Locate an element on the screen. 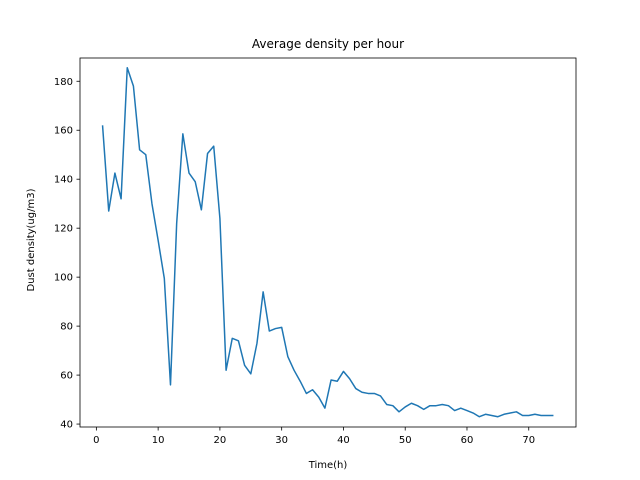 This screenshot has height=480, width=640. y-tick-label: 40 is located at coordinates (66, 425).